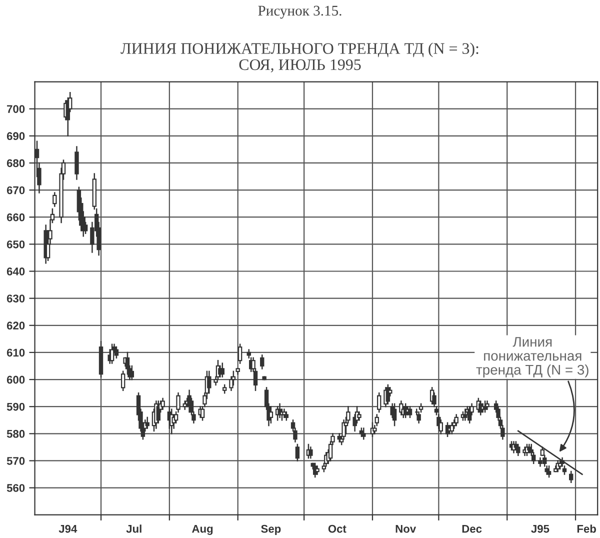 The width and height of the screenshot is (600, 538). I want to click on y-tick-label: 670, so click(15, 190).